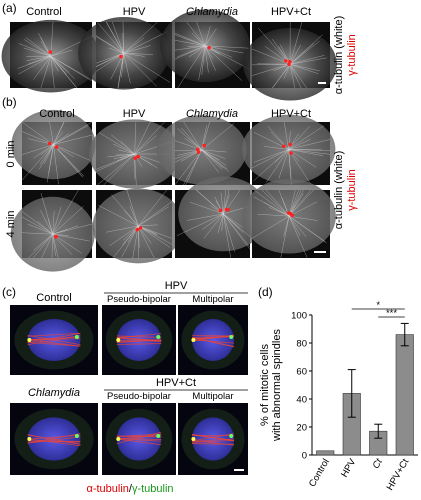 This screenshot has width=421, height=500. I want to click on row-label: 0 min, so click(11, 154).